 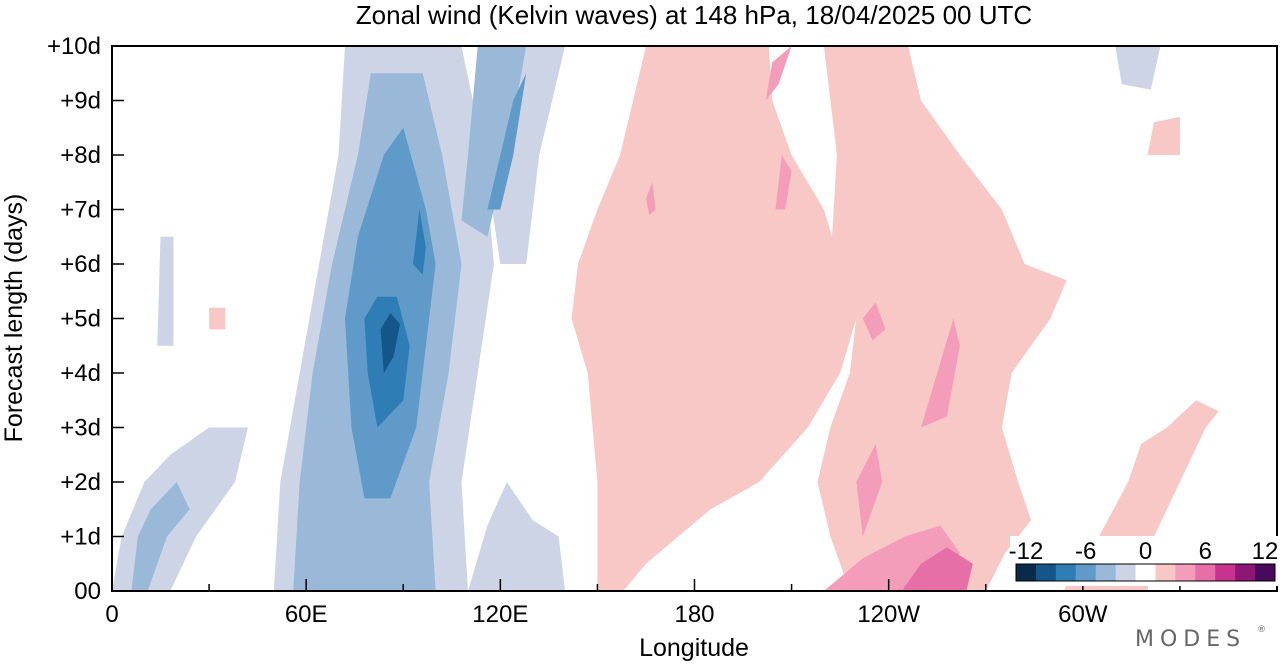 I want to click on y-tick-label: +8d, so click(x=80, y=155).